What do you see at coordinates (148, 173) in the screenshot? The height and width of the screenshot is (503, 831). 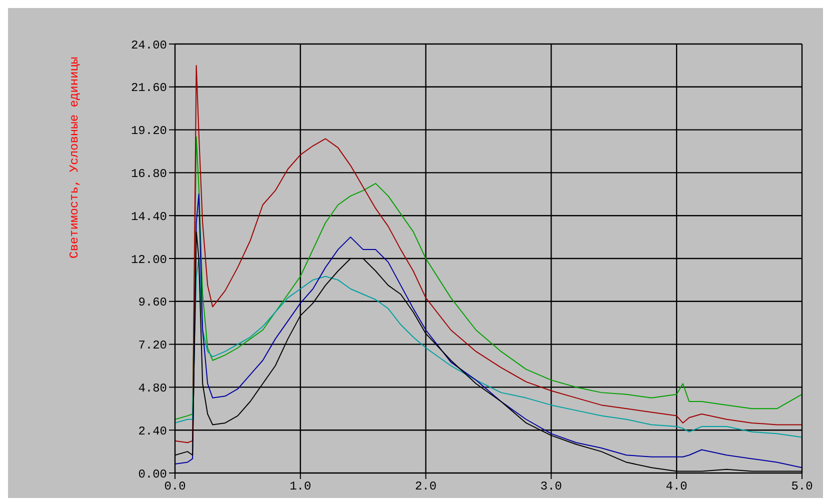 I see `y-tick-label: 16.80` at bounding box center [148, 173].